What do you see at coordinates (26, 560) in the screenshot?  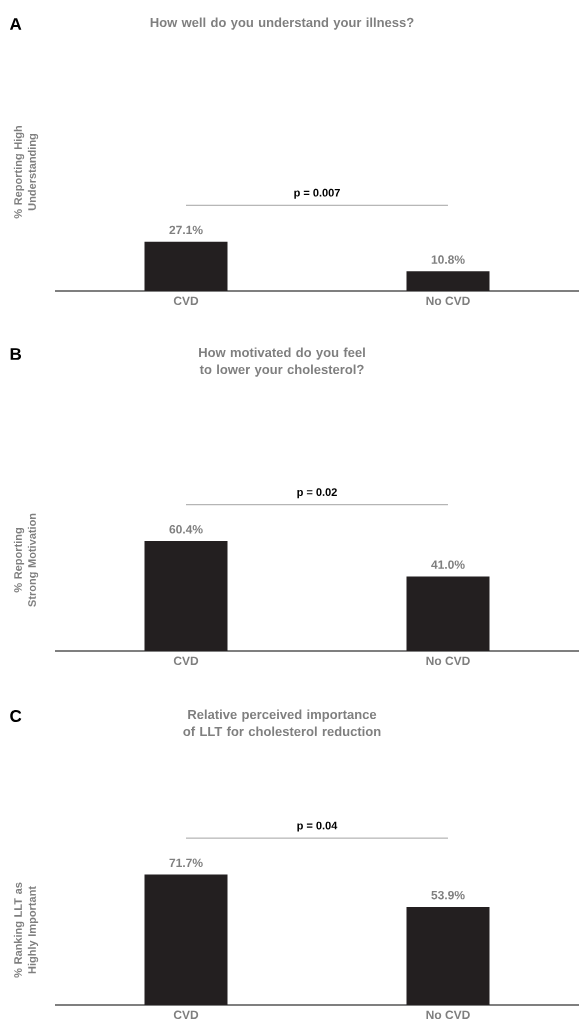 I see `y-axis-title: % Reporting Strong Motivation` at bounding box center [26, 560].